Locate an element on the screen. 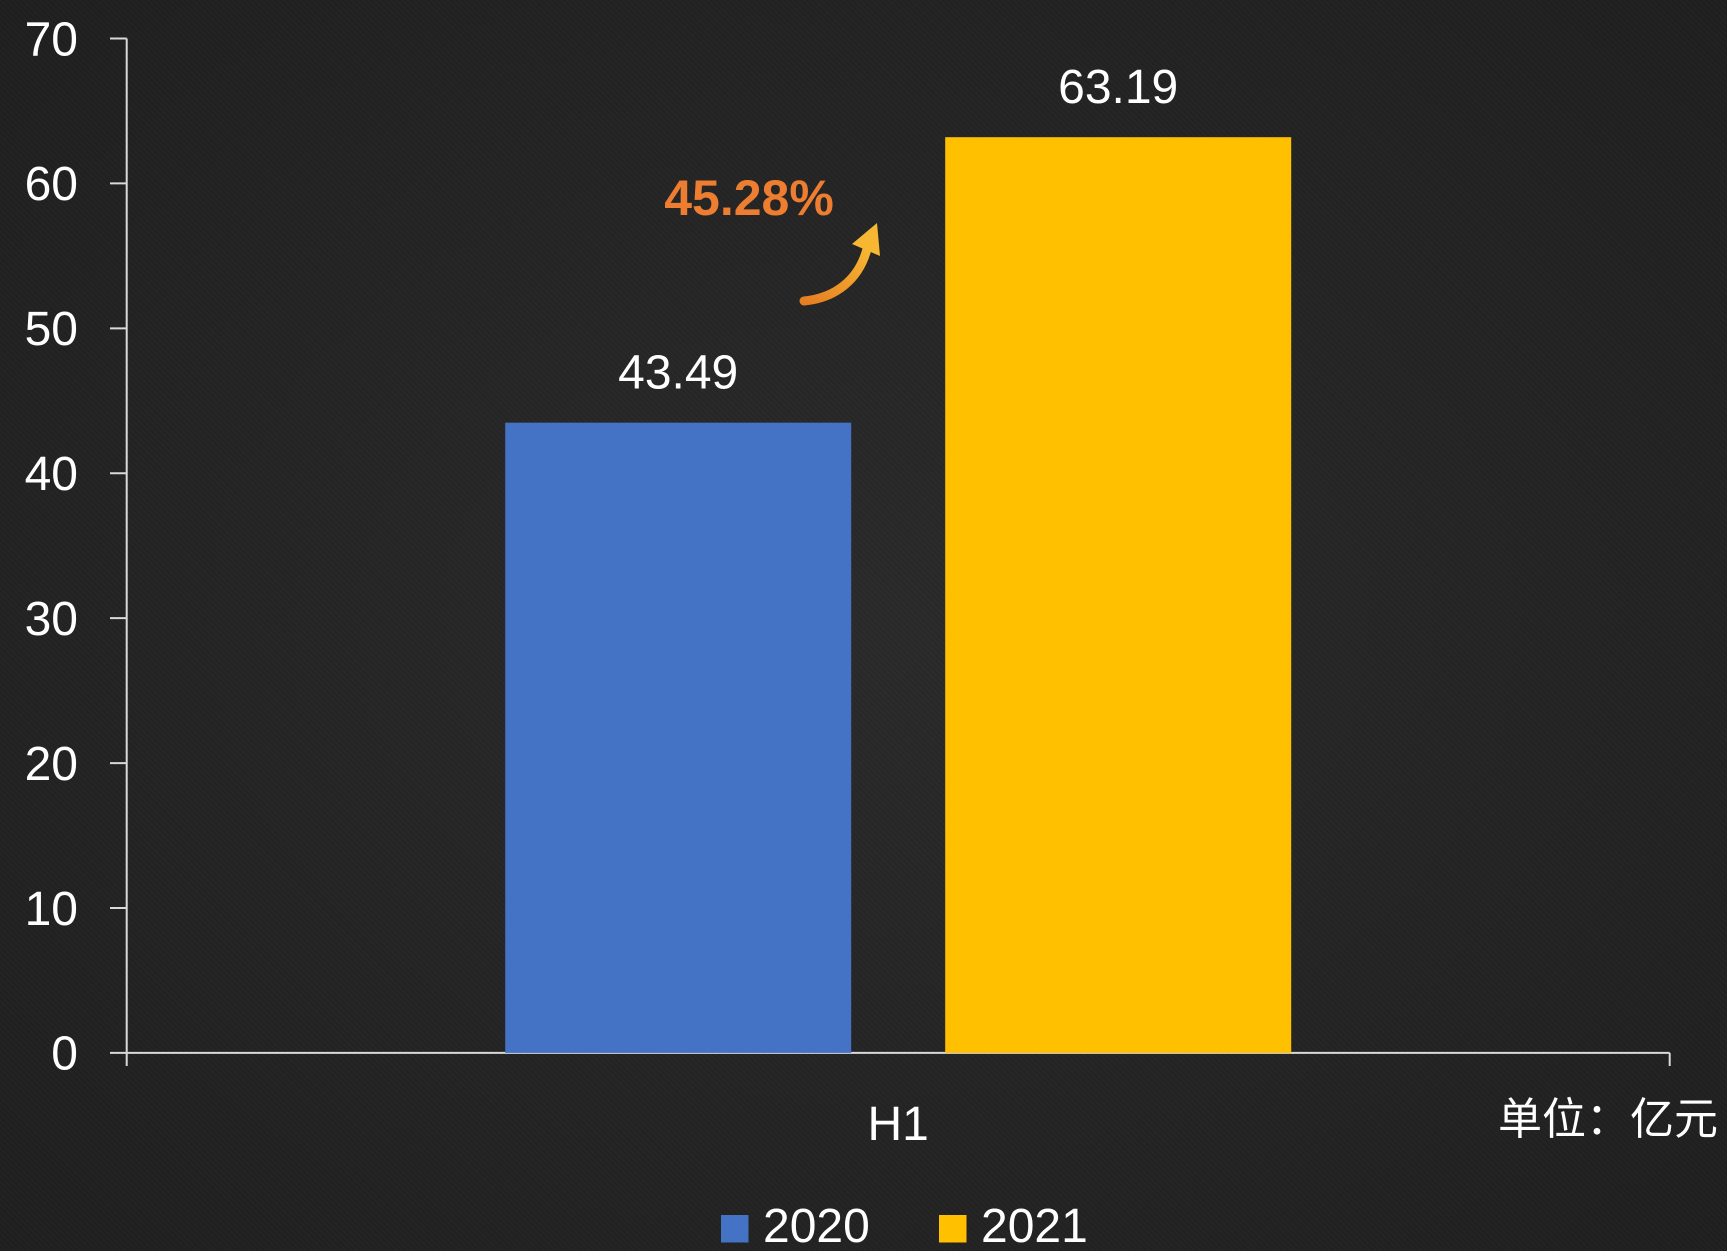  y-tick-label: 70 is located at coordinates (51, 39).